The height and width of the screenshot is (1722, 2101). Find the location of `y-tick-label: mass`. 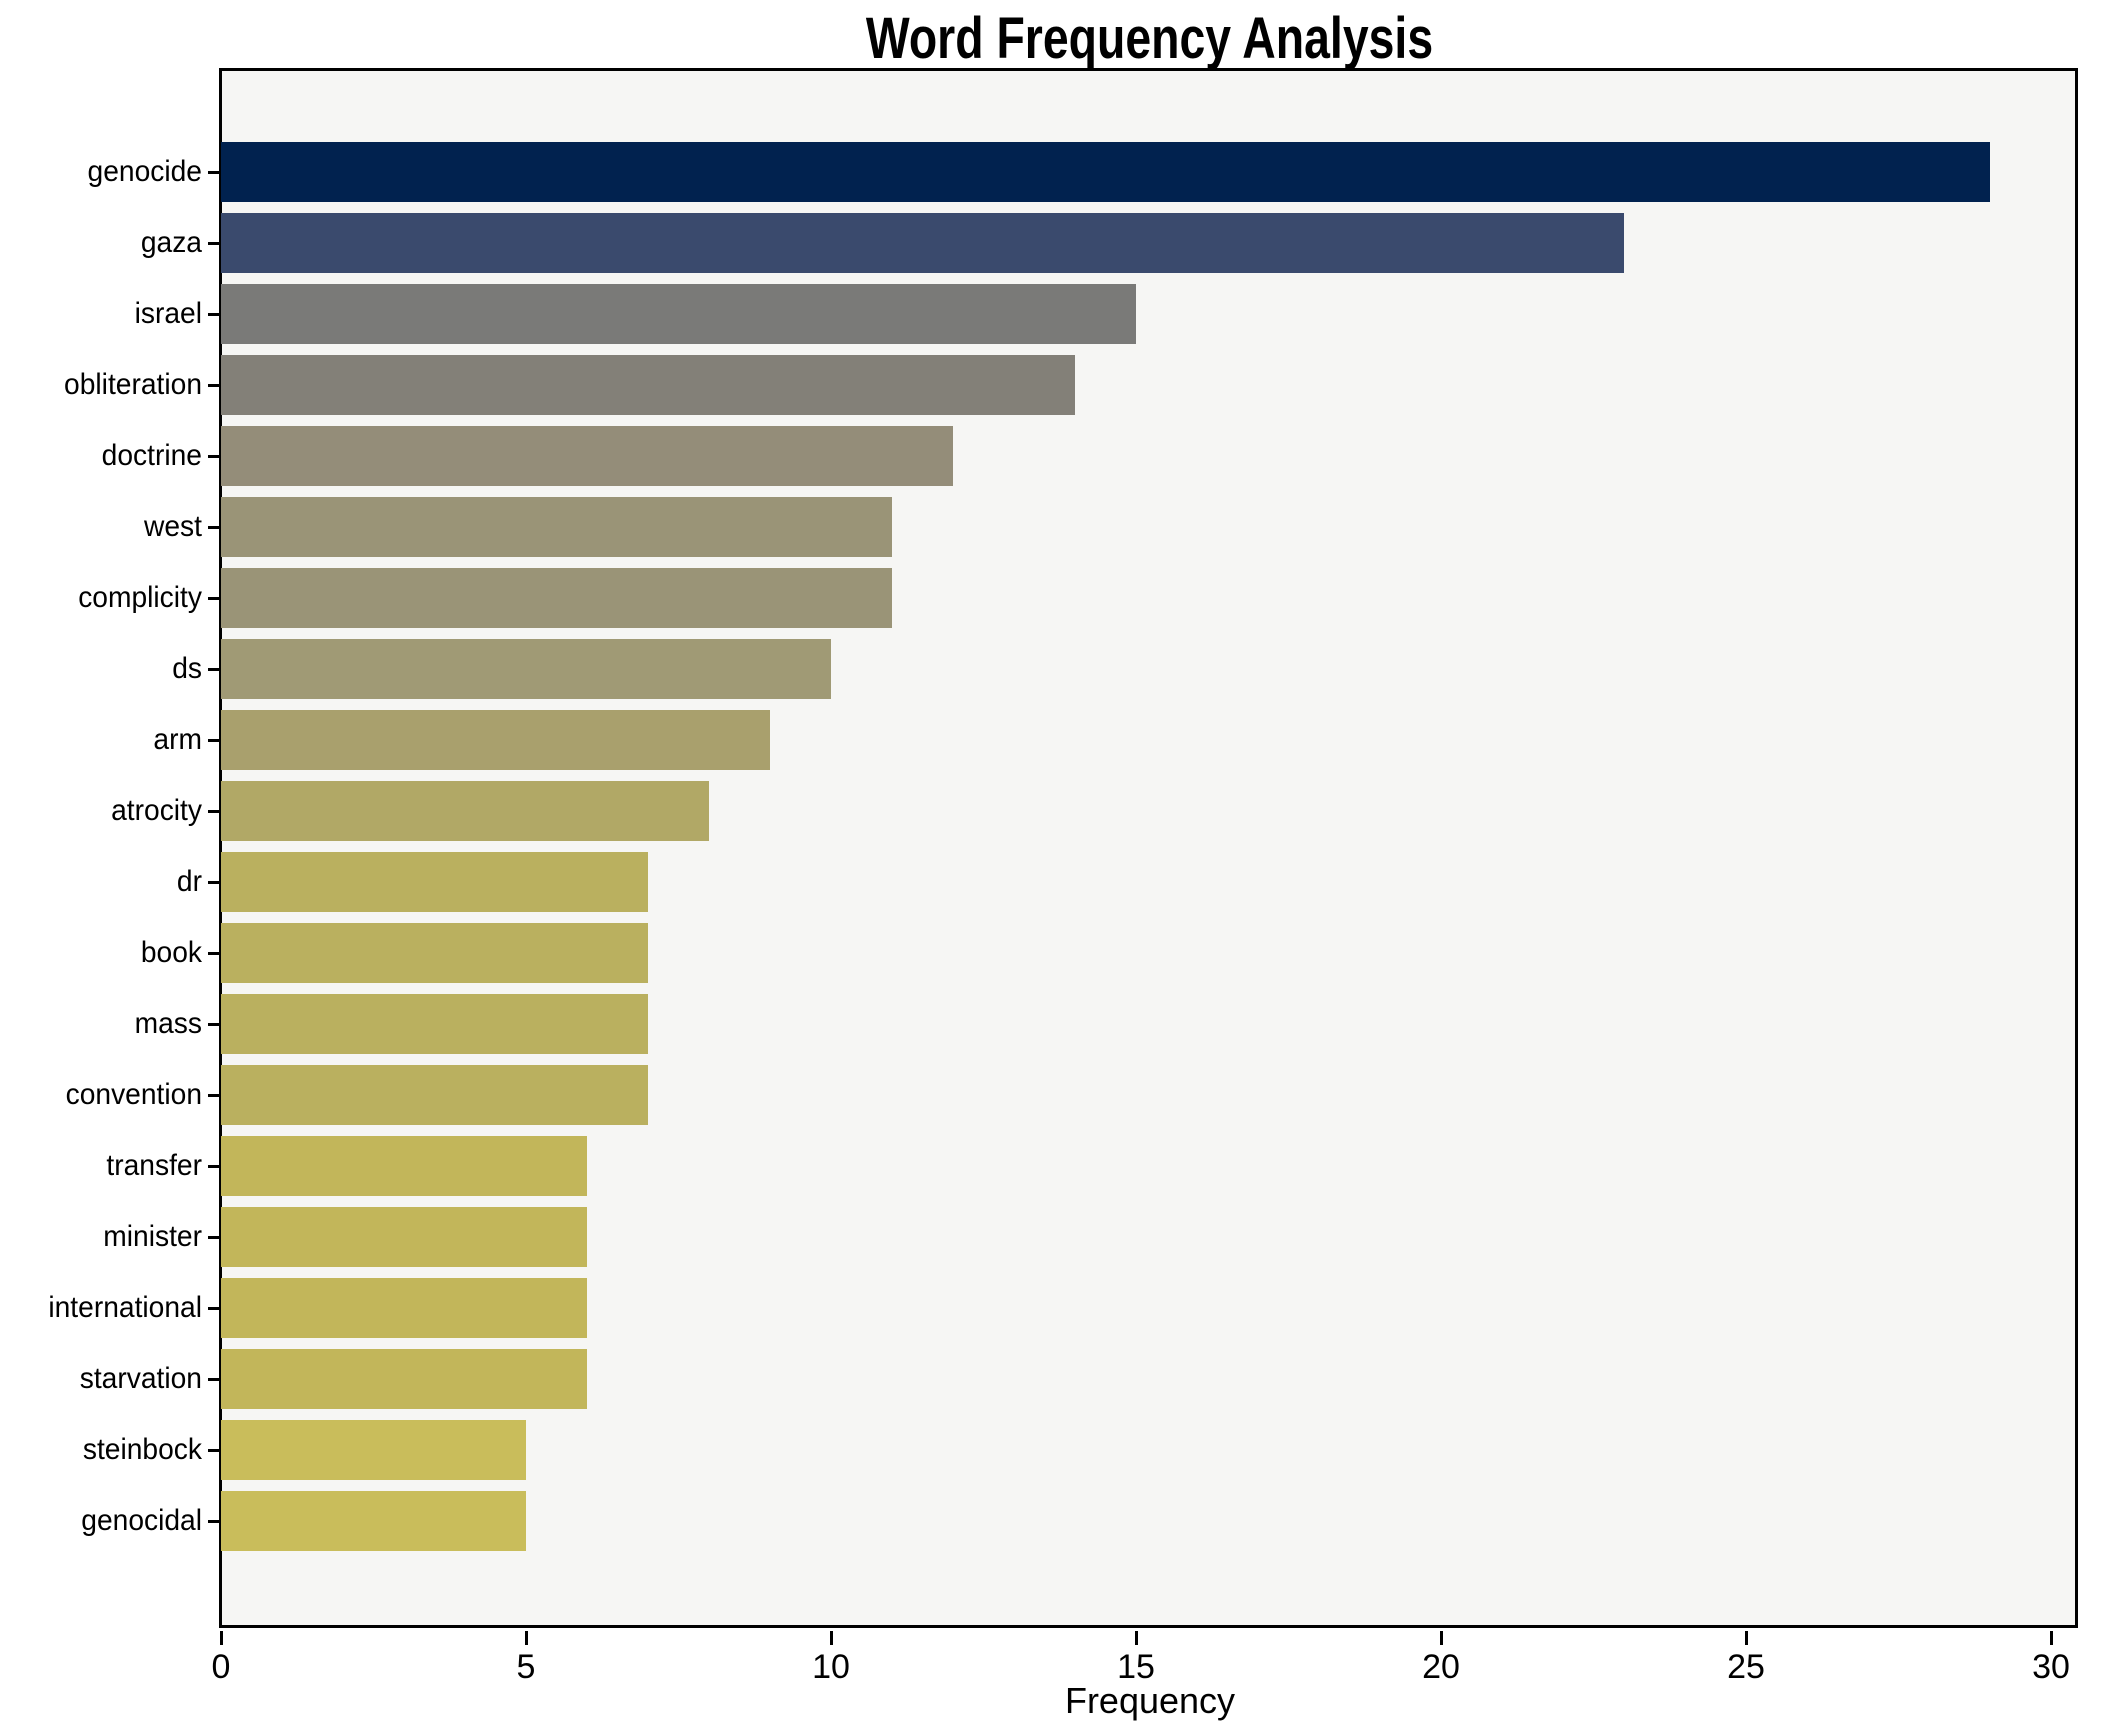

y-tick-label: mass is located at coordinates (168, 1023).